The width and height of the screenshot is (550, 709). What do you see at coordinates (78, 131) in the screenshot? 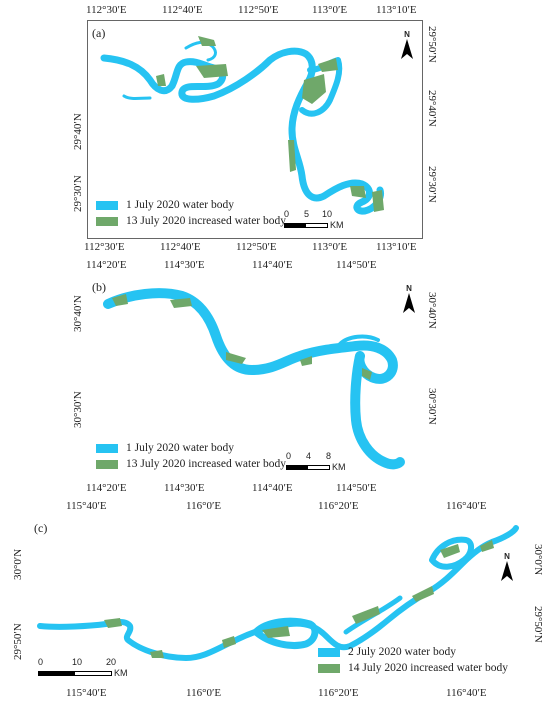
I see `left-tick-a-0: 29°40′N` at bounding box center [78, 131].